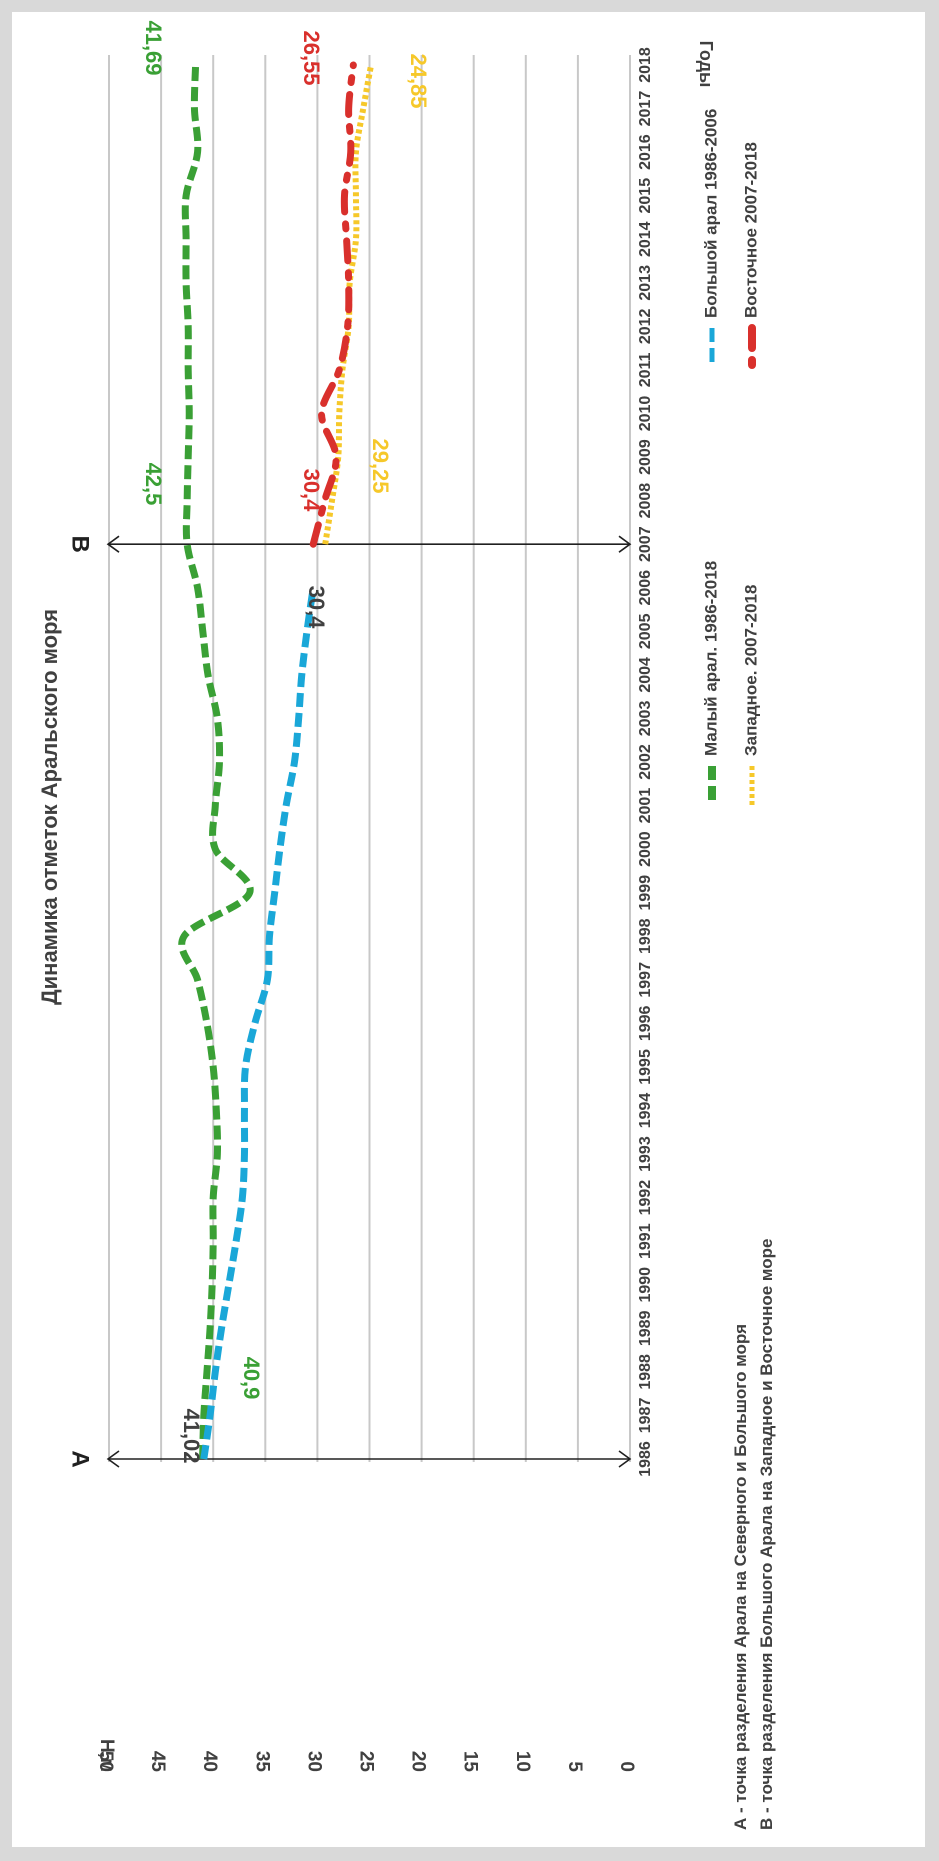  I want to click on x-tick-label: 1990, so click(645, 1285).